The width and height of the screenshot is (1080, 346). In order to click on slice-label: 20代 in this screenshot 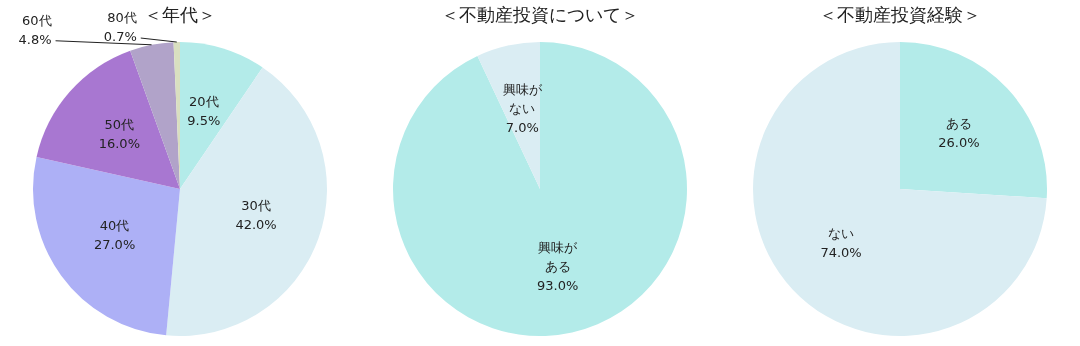, I will do `click(204, 101)`.